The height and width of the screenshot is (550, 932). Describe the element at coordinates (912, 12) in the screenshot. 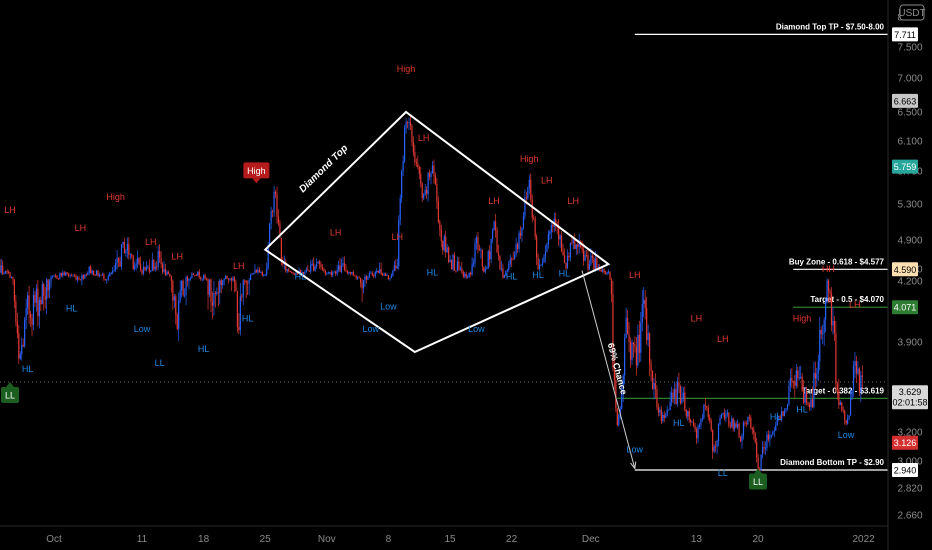

I see `currency-badge: USDT` at that location.